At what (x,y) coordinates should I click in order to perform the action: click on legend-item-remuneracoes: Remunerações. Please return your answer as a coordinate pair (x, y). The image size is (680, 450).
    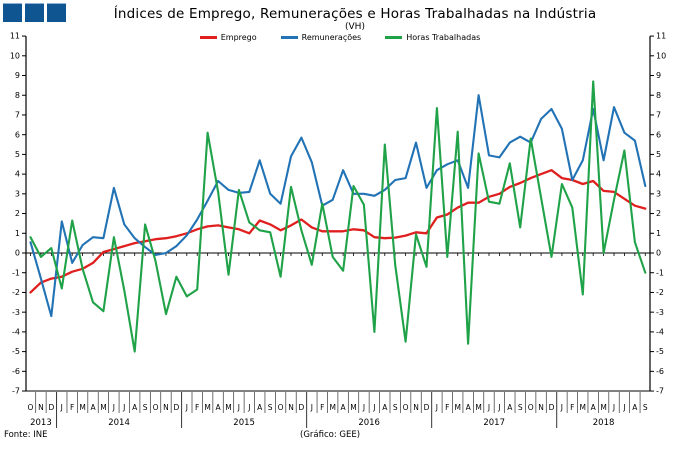
    Looking at the image, I should click on (321, 37).